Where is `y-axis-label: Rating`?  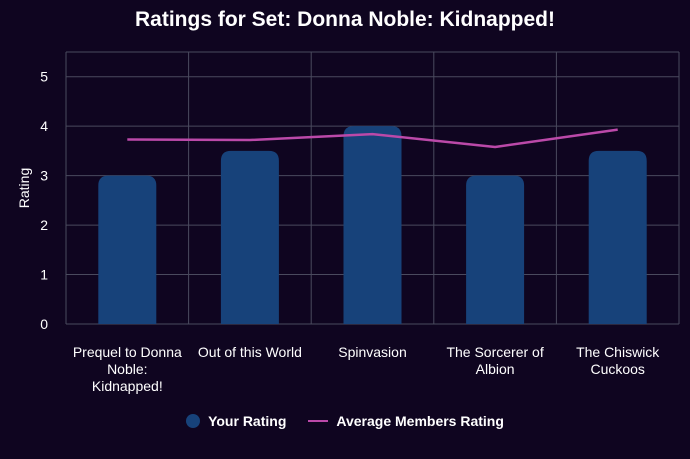 y-axis-label: Rating is located at coordinates (24, 188).